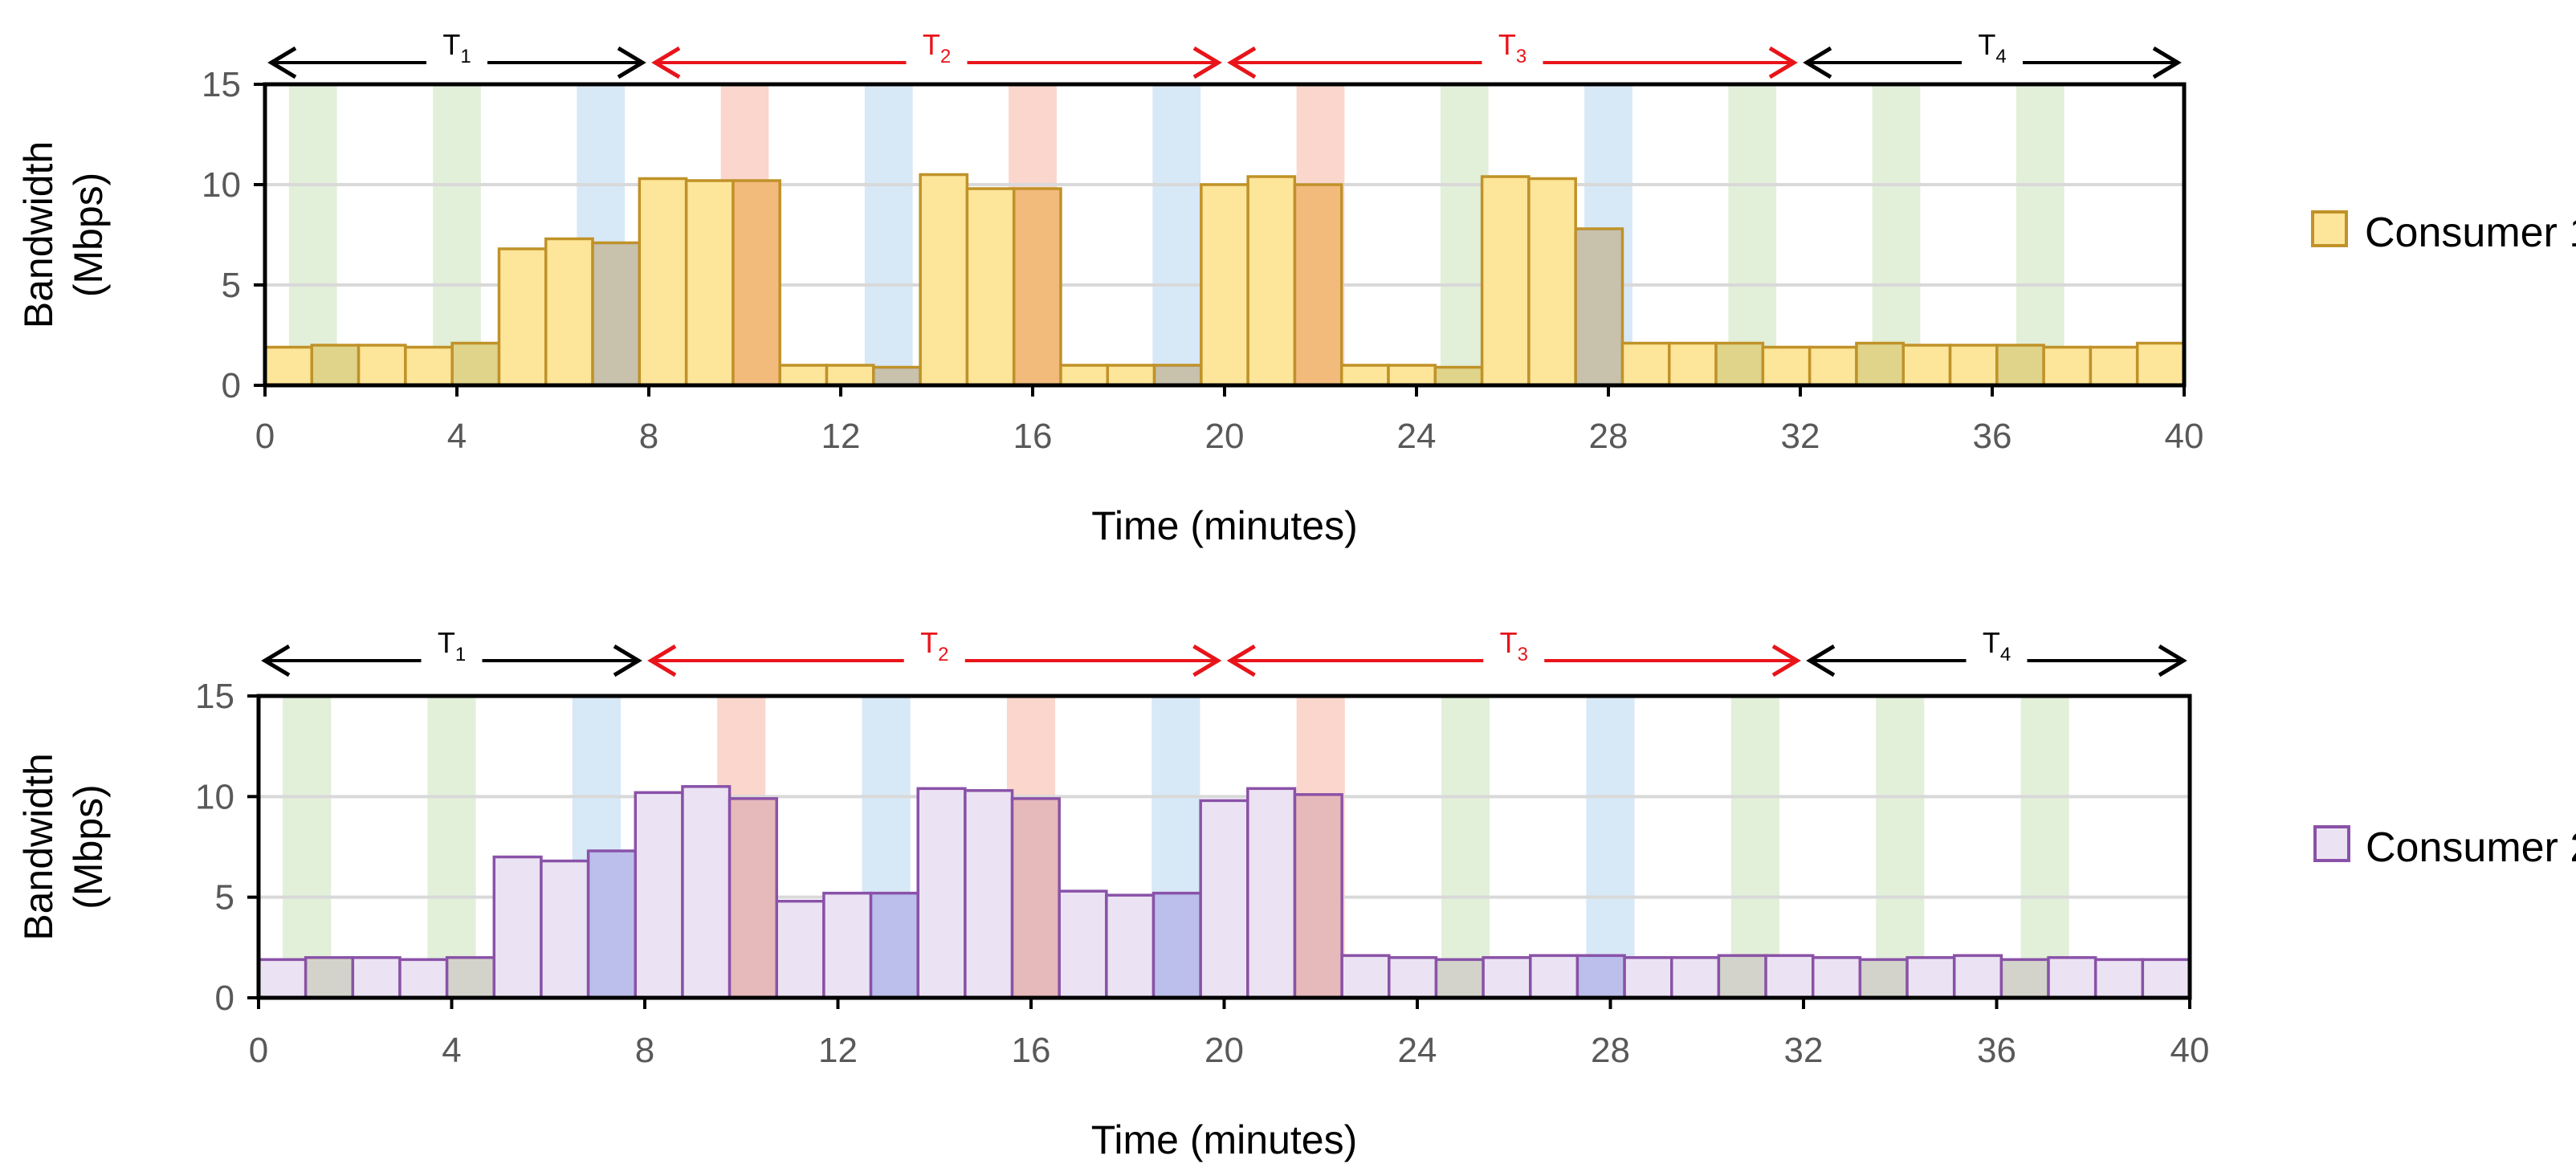 This screenshot has height=1176, width=2576. Describe the element at coordinates (1997, 646) in the screenshot. I see `period-label: T4` at that location.